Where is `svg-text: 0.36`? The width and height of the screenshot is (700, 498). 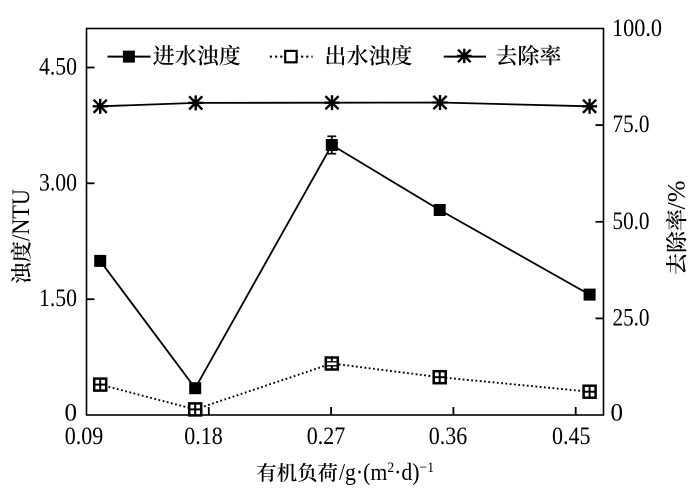
svg-text: 0.36 is located at coordinates (448, 436).